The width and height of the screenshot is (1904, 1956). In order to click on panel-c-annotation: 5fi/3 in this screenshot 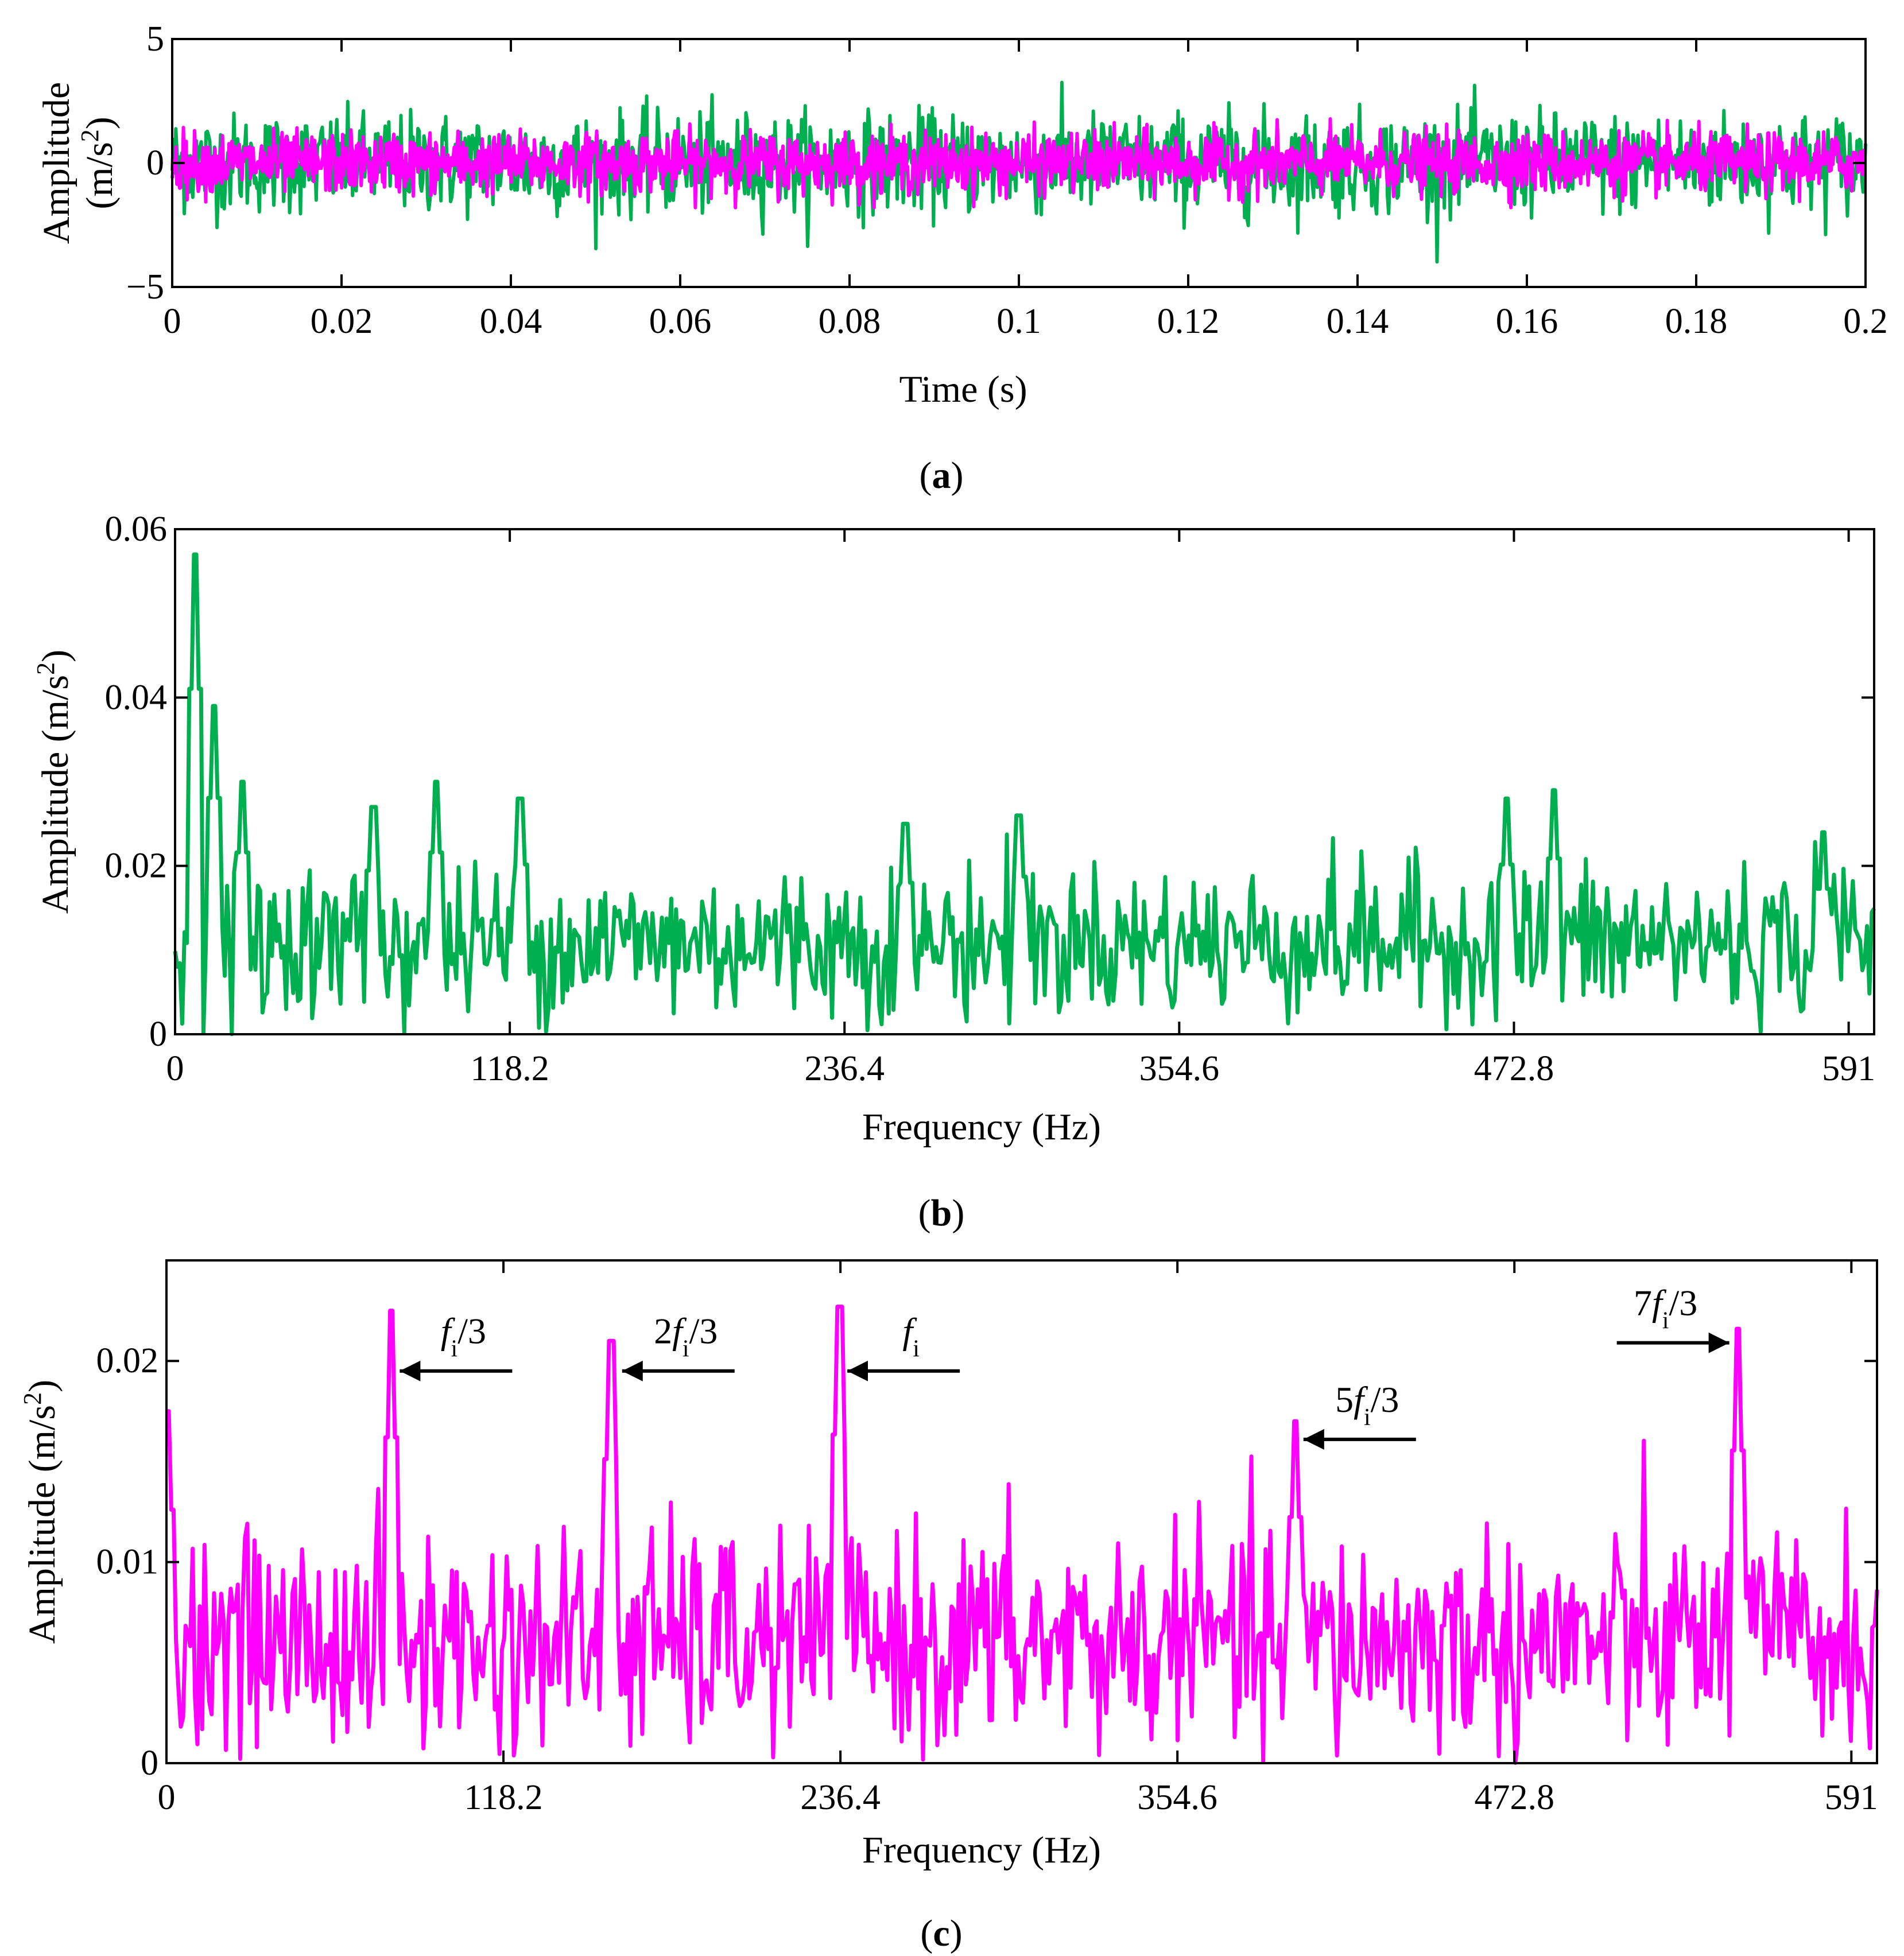, I will do `click(1360, 1414)`.